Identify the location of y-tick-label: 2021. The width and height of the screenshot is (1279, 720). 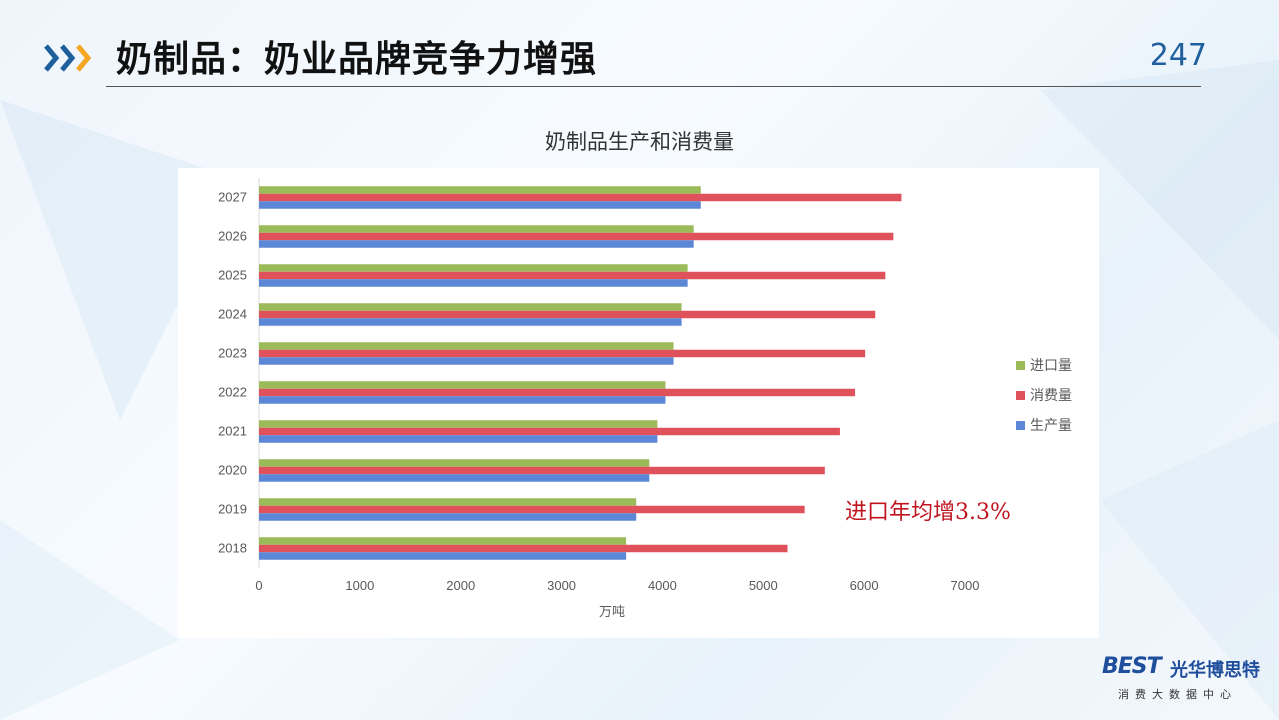
(232, 431).